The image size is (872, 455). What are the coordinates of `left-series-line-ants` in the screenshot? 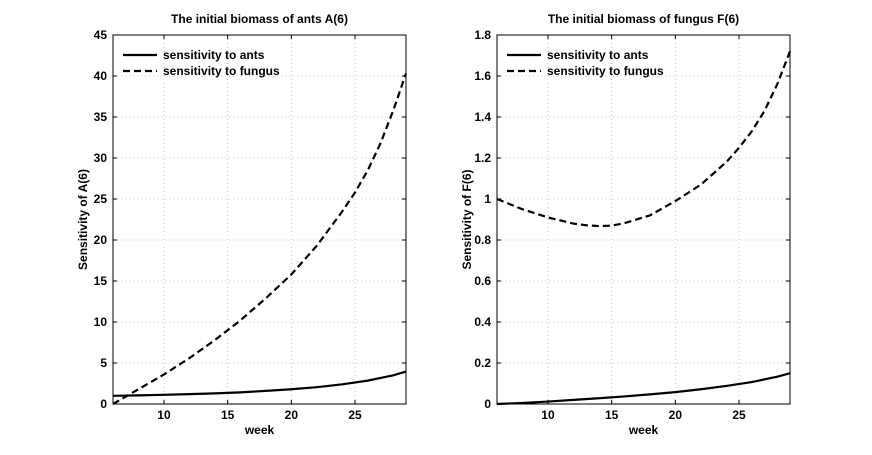 It's located at (259, 383).